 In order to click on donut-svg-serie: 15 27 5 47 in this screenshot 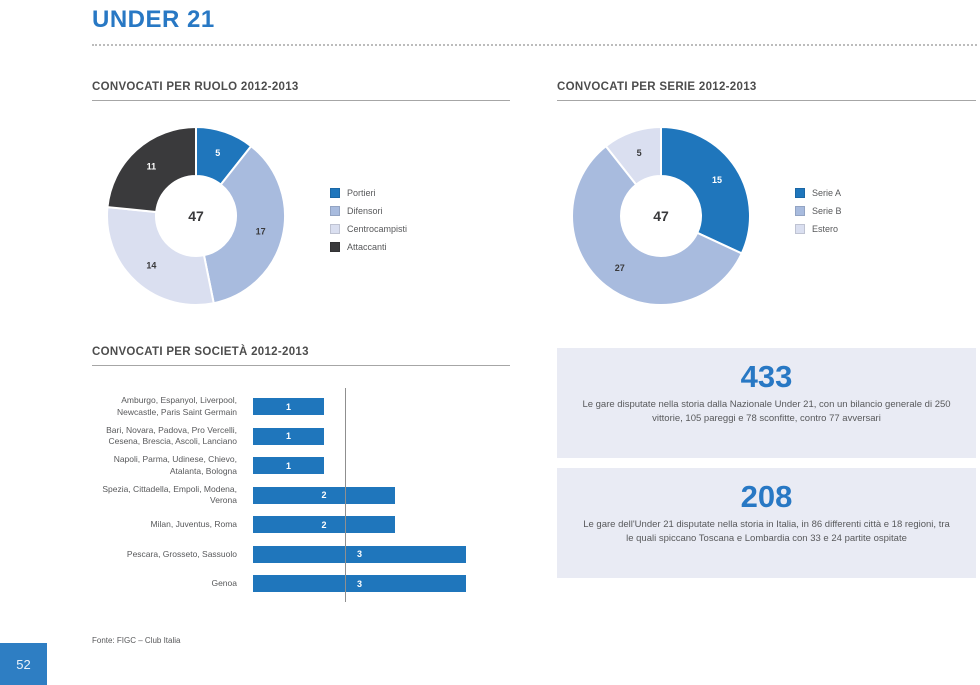, I will do `click(661, 215)`.